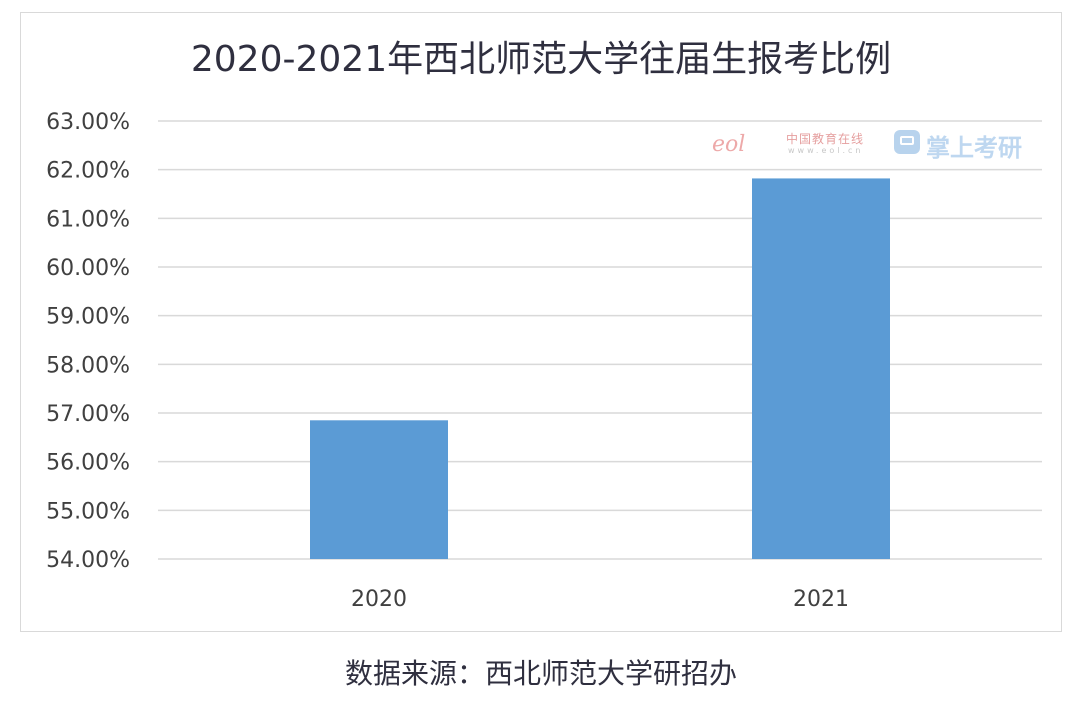  I want to click on y-tick-label: 54.00%, so click(88, 560).